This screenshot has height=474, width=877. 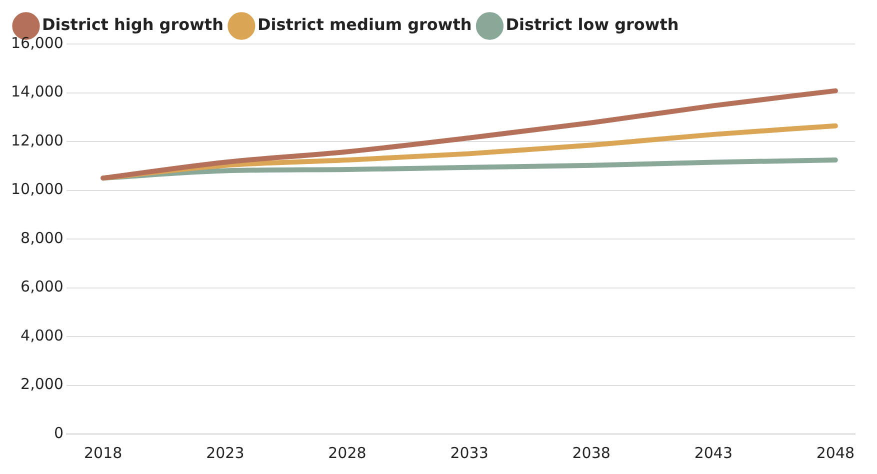 What do you see at coordinates (42, 237) in the screenshot?
I see `y-tick-label: 8,000` at bounding box center [42, 237].